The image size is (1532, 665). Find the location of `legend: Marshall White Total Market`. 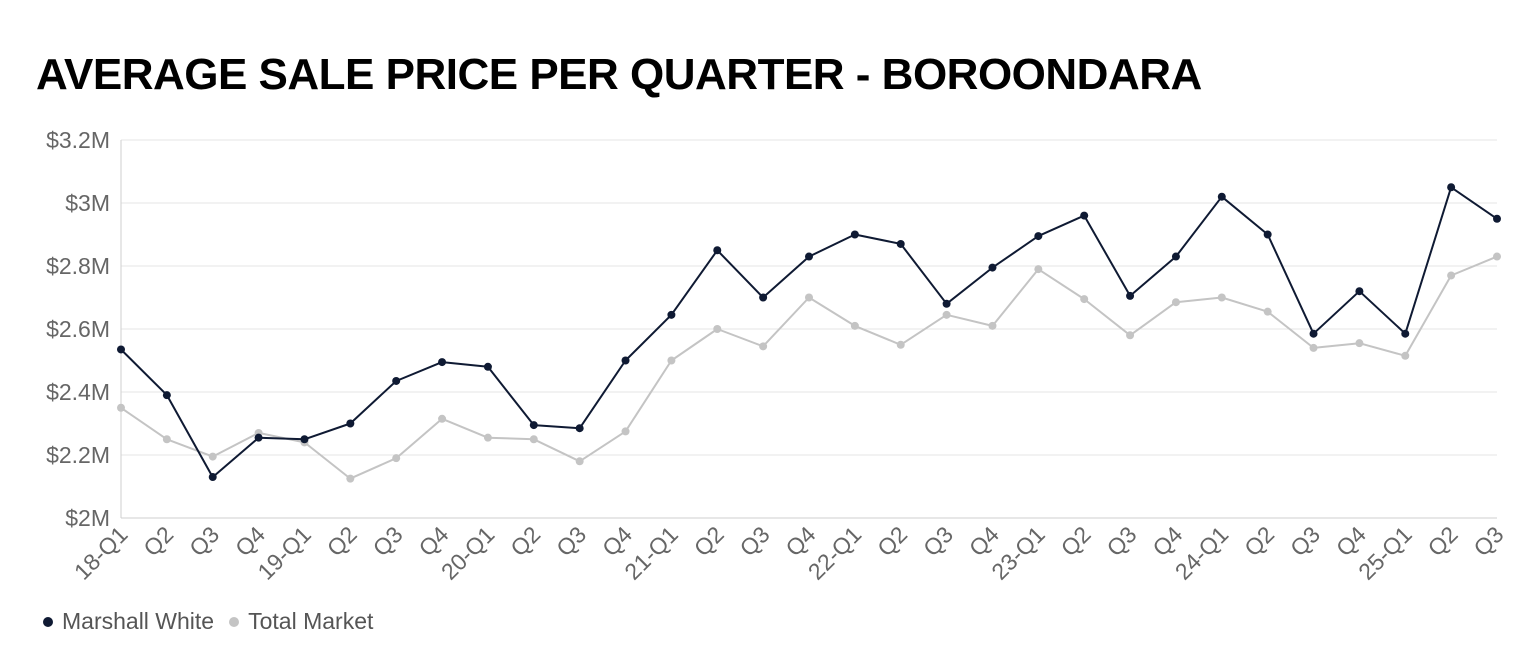

legend: Marshall White Total Market is located at coordinates (208, 621).